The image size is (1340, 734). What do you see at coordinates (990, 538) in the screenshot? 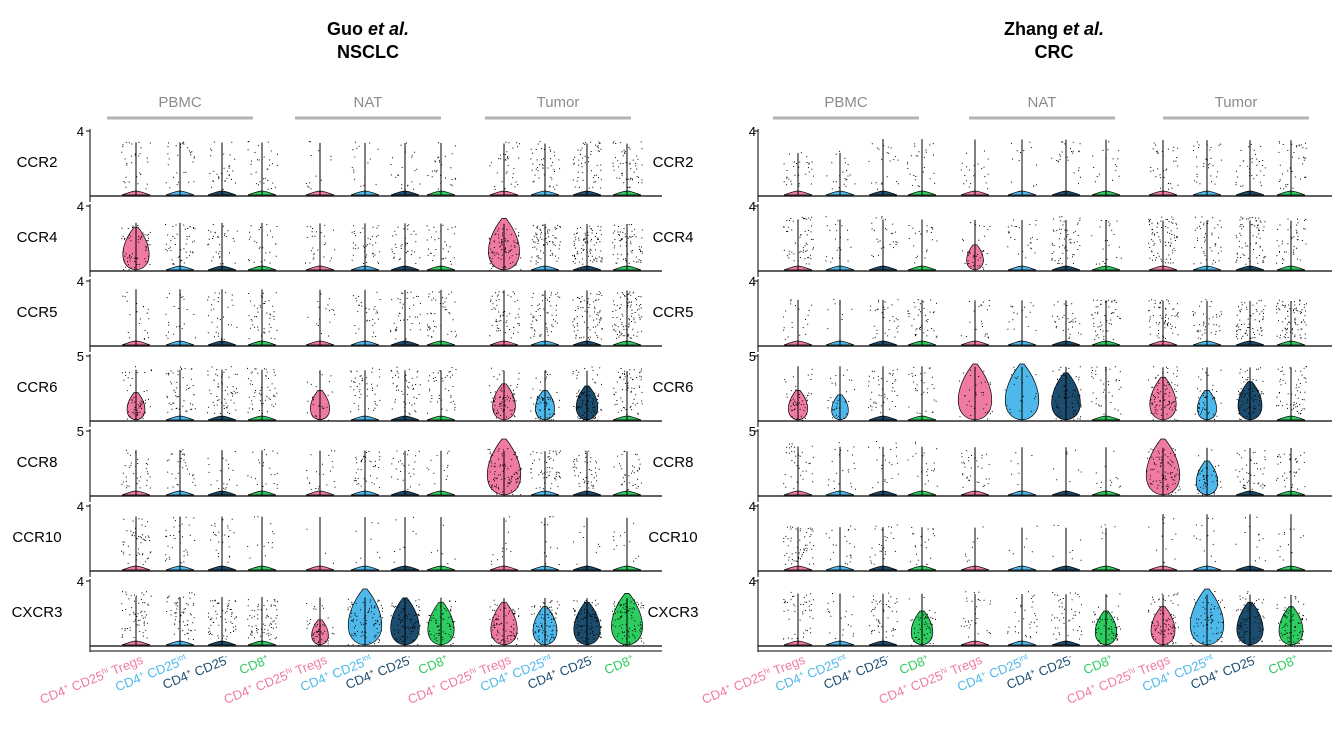
I see `gene-row: 4 CCR10` at bounding box center [990, 538].